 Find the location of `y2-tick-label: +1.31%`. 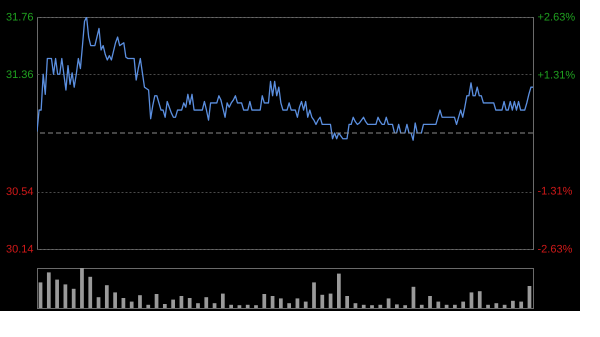

y2-tick-label: +1.31% is located at coordinates (557, 76).